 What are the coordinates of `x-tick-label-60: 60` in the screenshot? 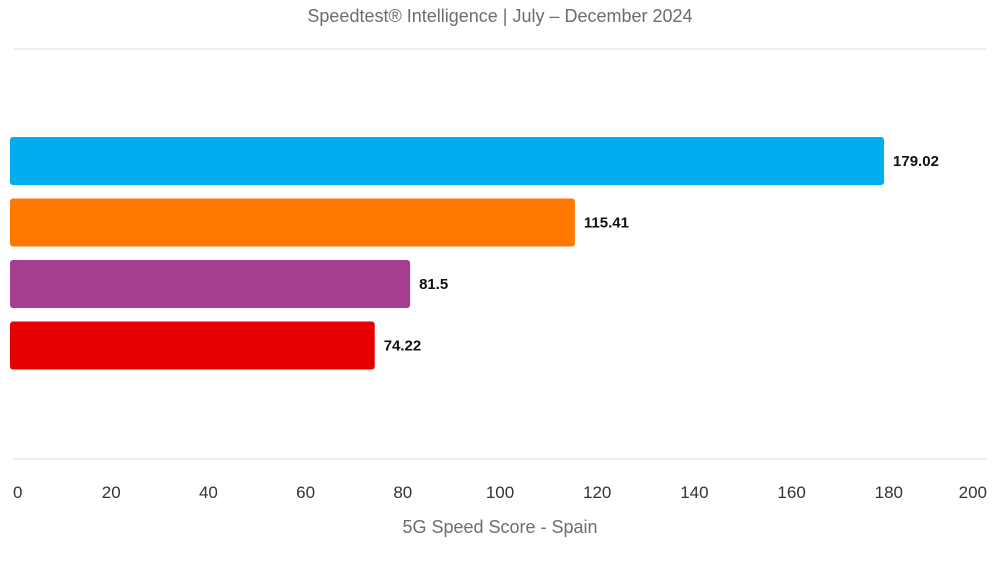 It's located at (305, 492).